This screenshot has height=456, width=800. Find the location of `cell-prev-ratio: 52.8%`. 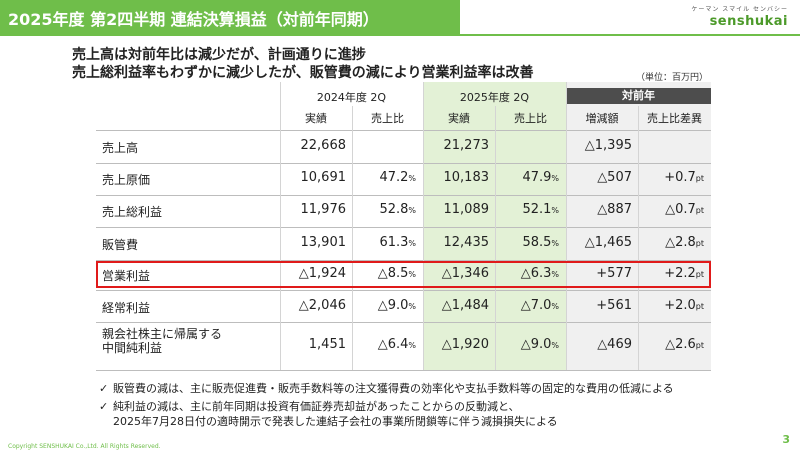

cell-prev-ratio: 52.8% is located at coordinates (397, 209).